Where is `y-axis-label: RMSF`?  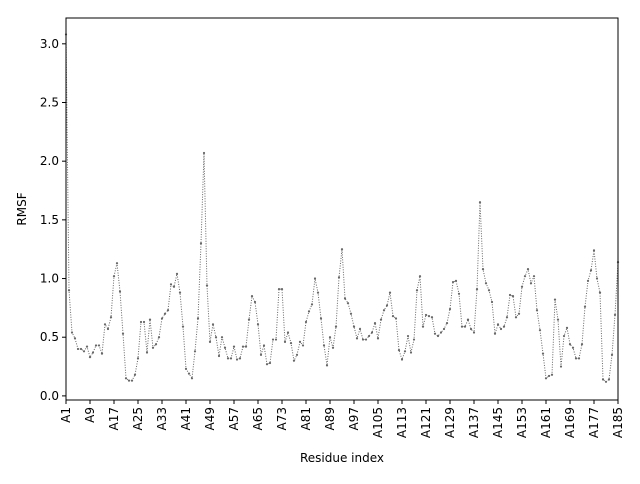
y-axis-label: RMSF is located at coordinates (22, 208).